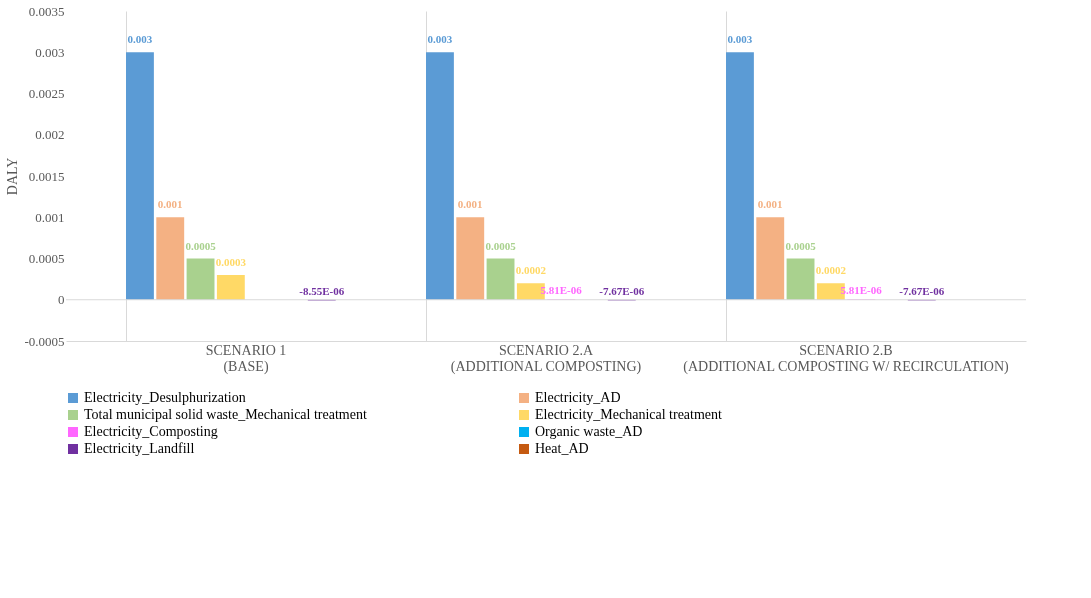  Describe the element at coordinates (225, 414) in the screenshot. I see `legend-label: Total municipal solid waste_Mechanical treatment` at that location.